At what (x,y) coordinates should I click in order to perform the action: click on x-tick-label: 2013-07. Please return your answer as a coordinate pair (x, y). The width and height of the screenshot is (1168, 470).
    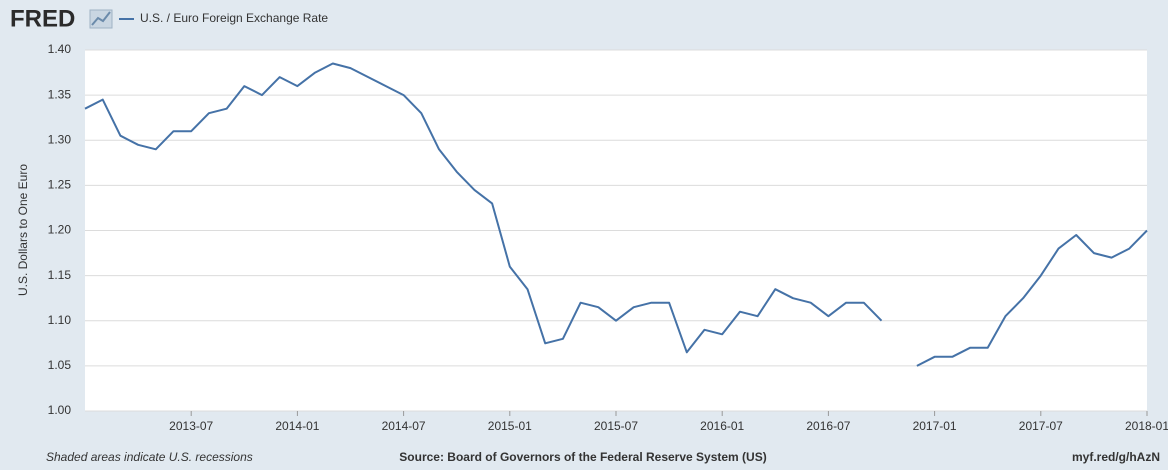
    Looking at the image, I should click on (191, 426).